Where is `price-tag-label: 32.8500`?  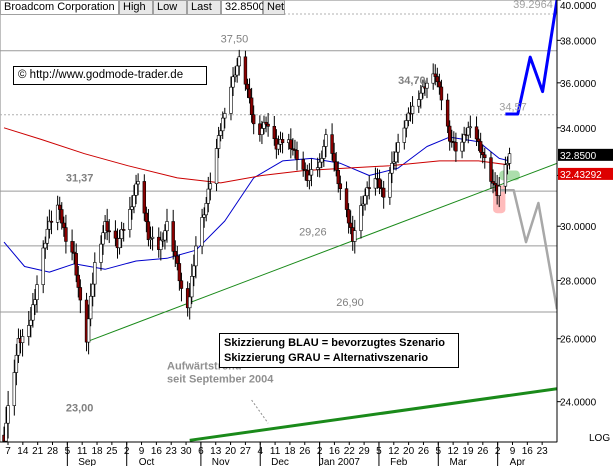 price-tag-label: 32.8500 is located at coordinates (578, 156).